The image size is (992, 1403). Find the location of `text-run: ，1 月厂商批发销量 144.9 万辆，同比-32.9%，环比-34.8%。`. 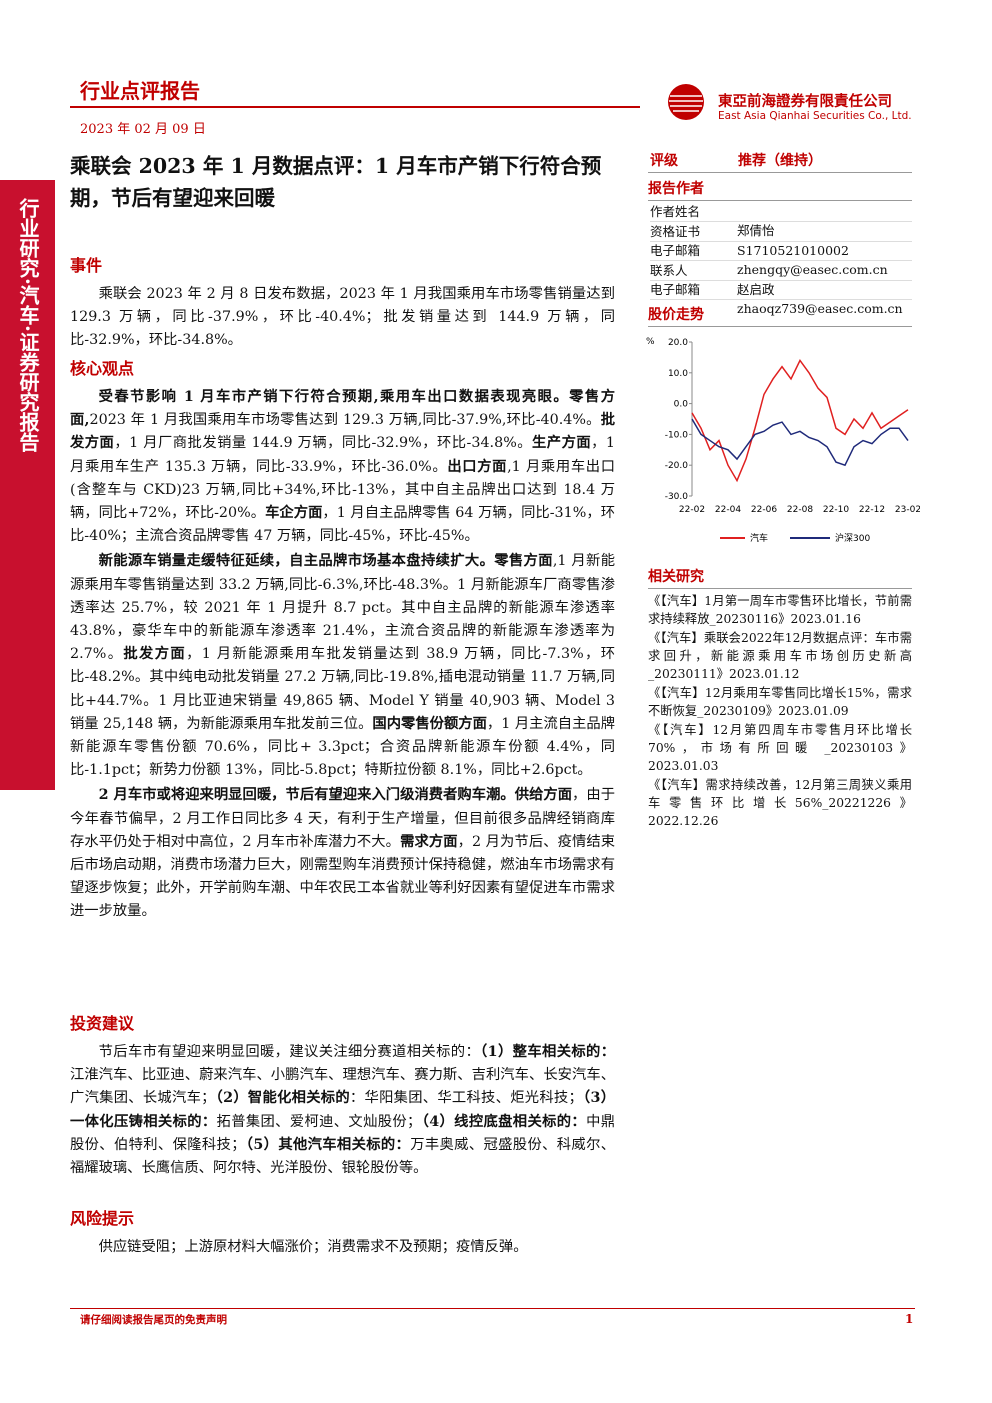

text-run: ，1 月厂商批发销量 144.9 万辆，同比-32.9%，环比-34.8%。 is located at coordinates (323, 443).